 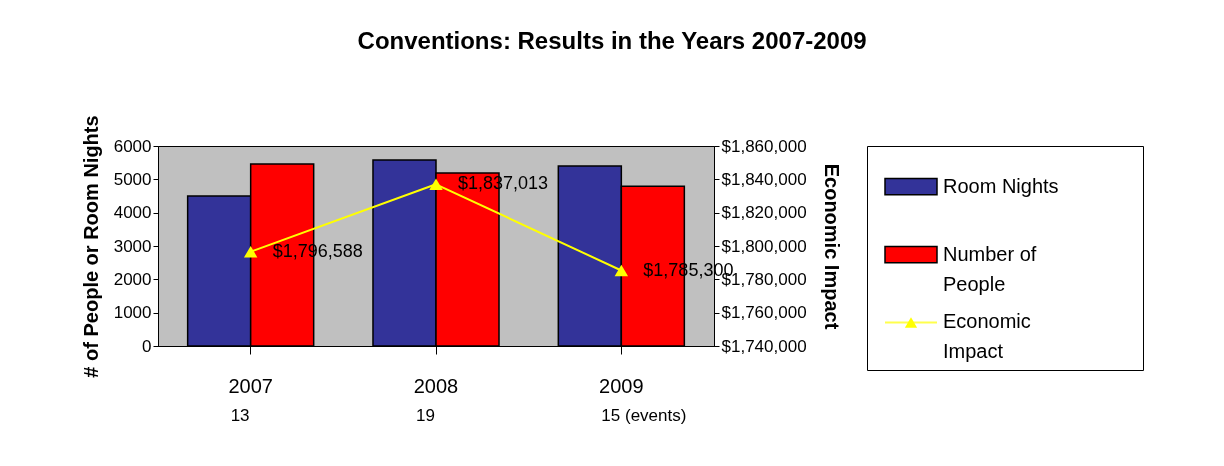 I want to click on x-tick-label: 2007, so click(x=250, y=385).